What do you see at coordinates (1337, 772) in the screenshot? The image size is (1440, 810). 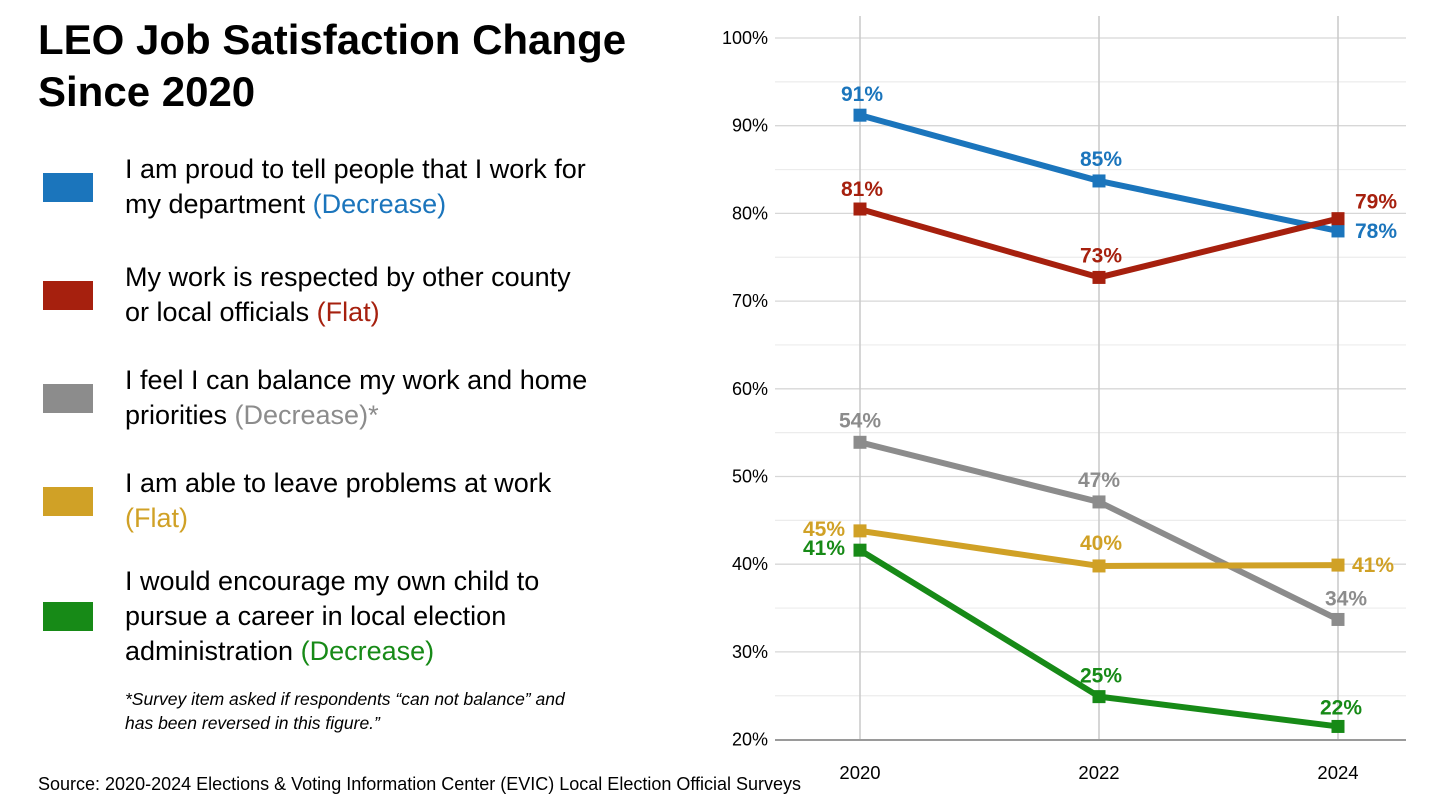 I see `x-axis-tick-label: 2024` at bounding box center [1337, 772].